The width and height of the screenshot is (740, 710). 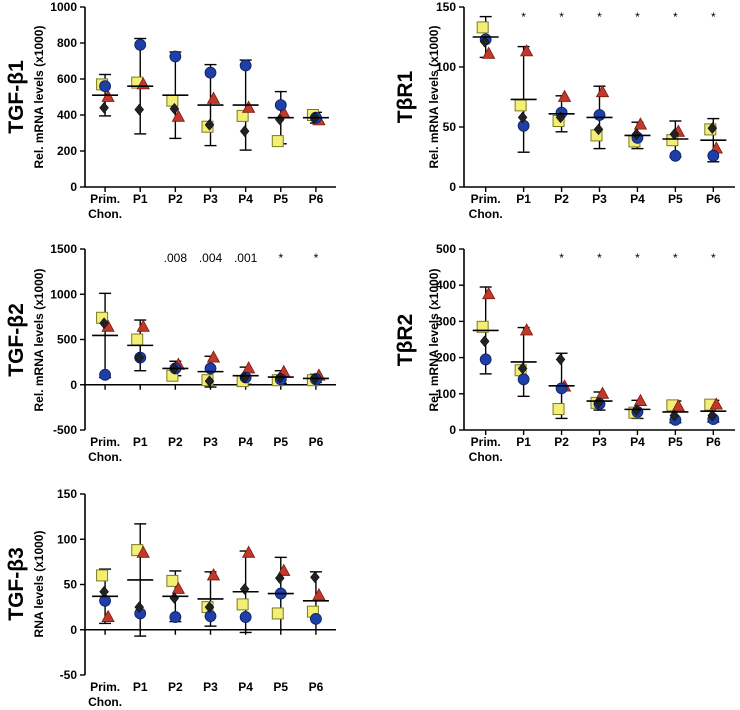 I want to click on y-tick-label: 1500, so click(x=63, y=249).